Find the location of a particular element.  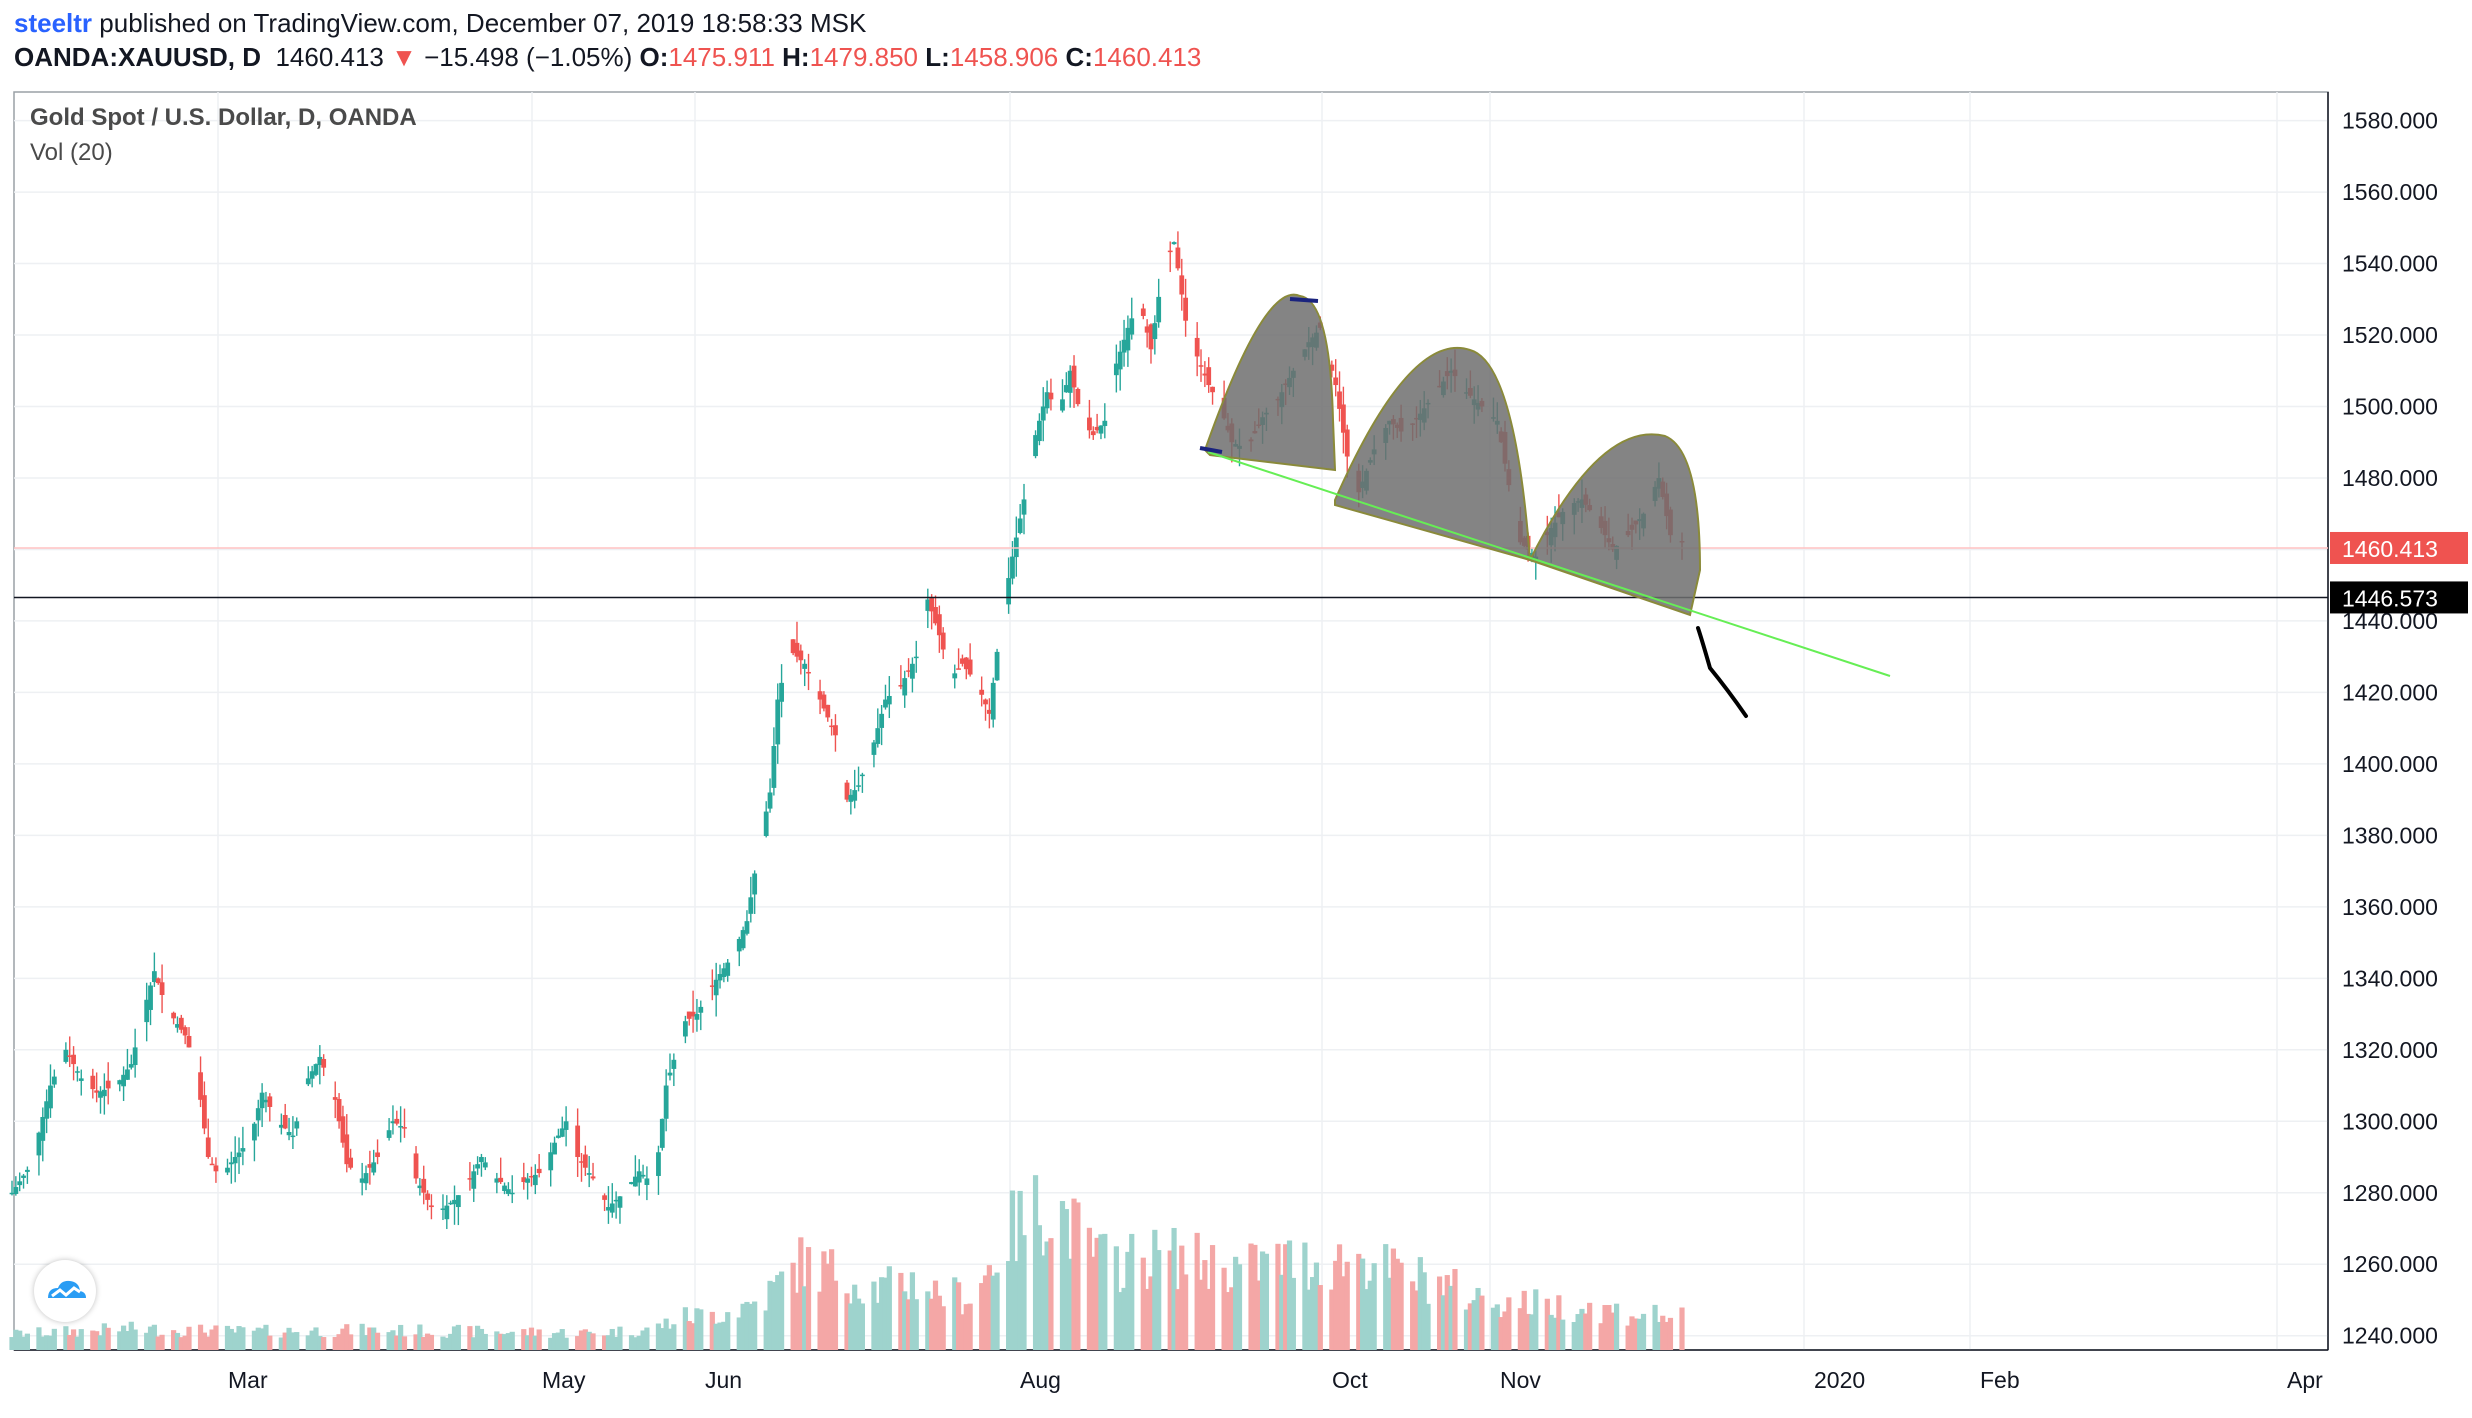

drawing-shapes is located at coordinates (1452, 455).